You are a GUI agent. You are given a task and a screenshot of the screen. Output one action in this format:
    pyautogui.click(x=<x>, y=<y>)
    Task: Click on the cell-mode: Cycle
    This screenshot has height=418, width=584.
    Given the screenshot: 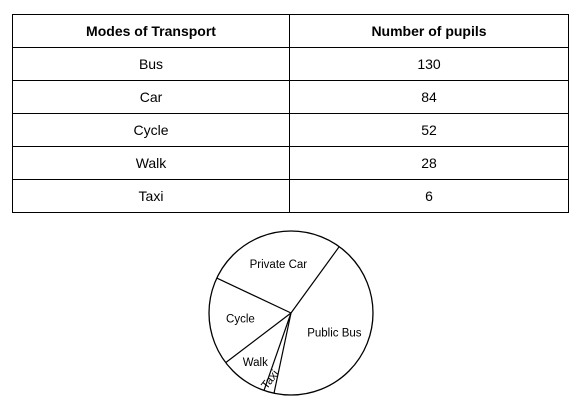 What is the action you would take?
    pyautogui.click(x=151, y=130)
    